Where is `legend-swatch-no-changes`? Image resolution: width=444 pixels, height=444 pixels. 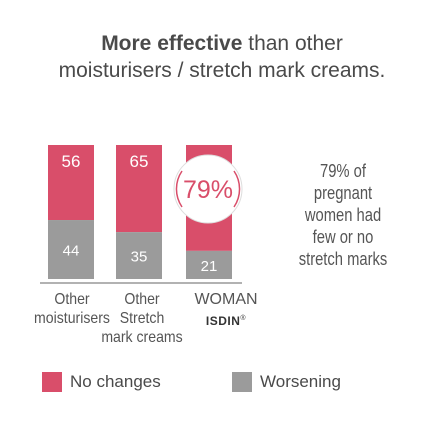 legend-swatch-no-changes is located at coordinates (52, 382).